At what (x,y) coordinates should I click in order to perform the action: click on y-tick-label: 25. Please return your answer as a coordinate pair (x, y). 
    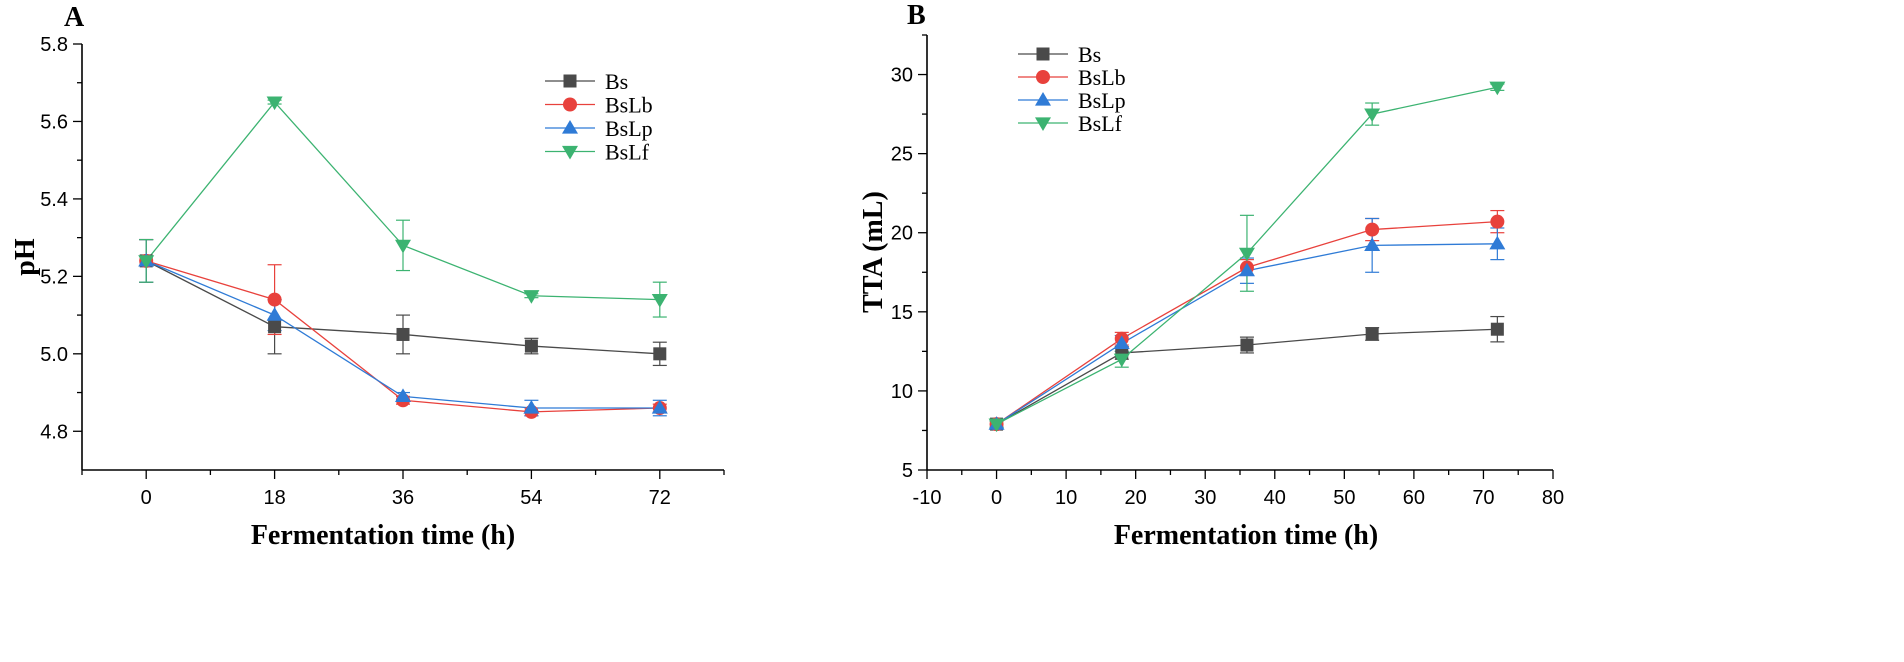
    Looking at the image, I should click on (902, 155).